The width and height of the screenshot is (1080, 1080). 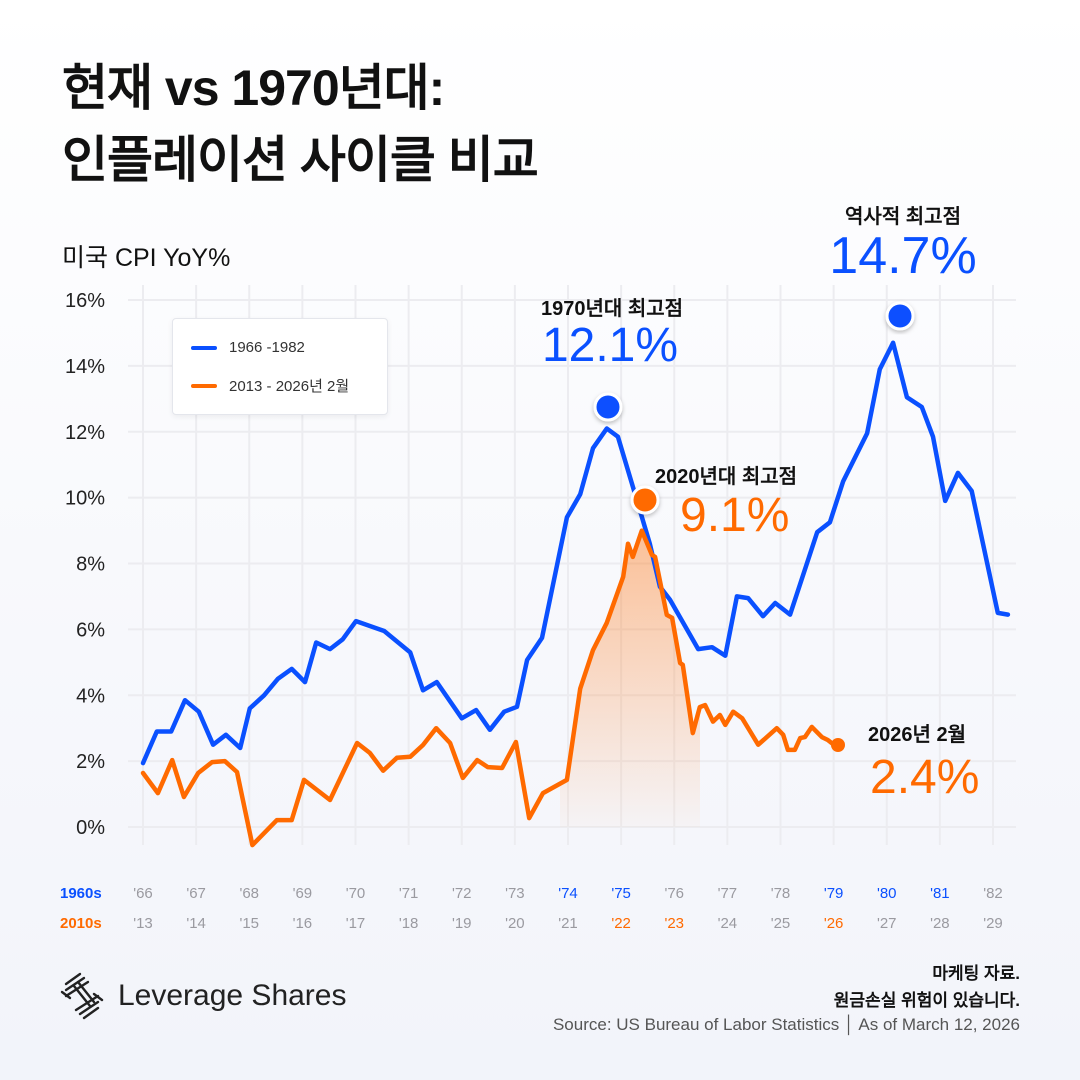 I want to click on x-tick-label: '18, so click(x=409, y=923).